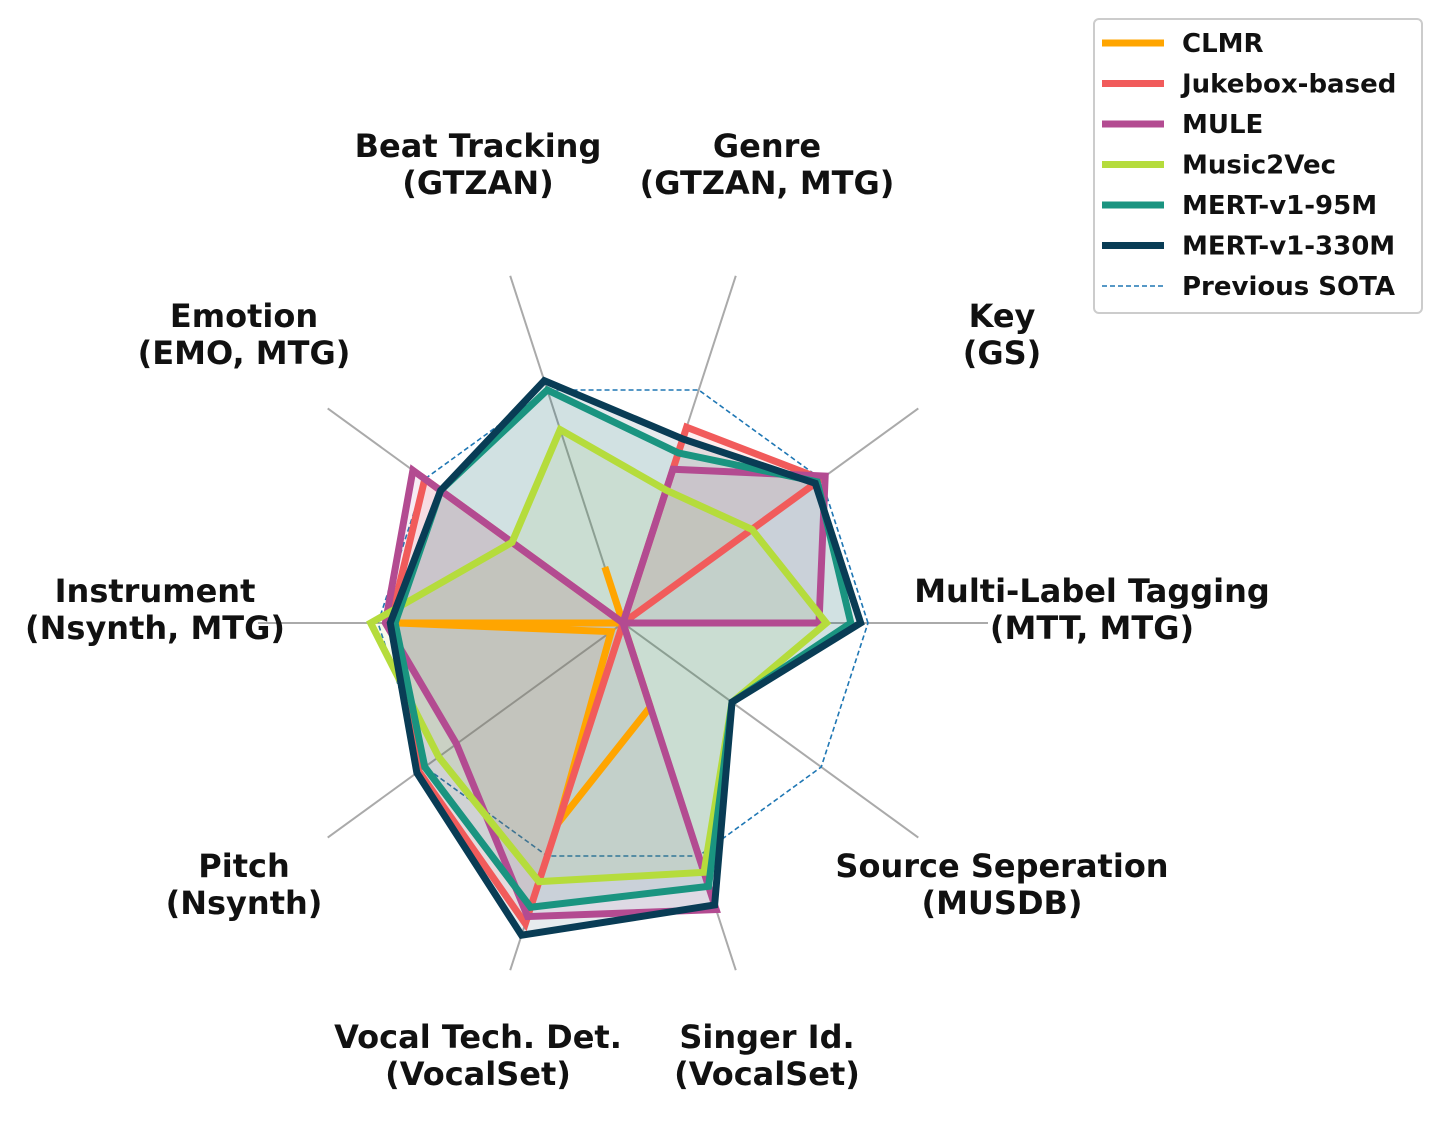 This screenshot has height=1124, width=1443. Describe the element at coordinates (1288, 287) in the screenshot. I see `legend-label: Previous SOTA` at that location.